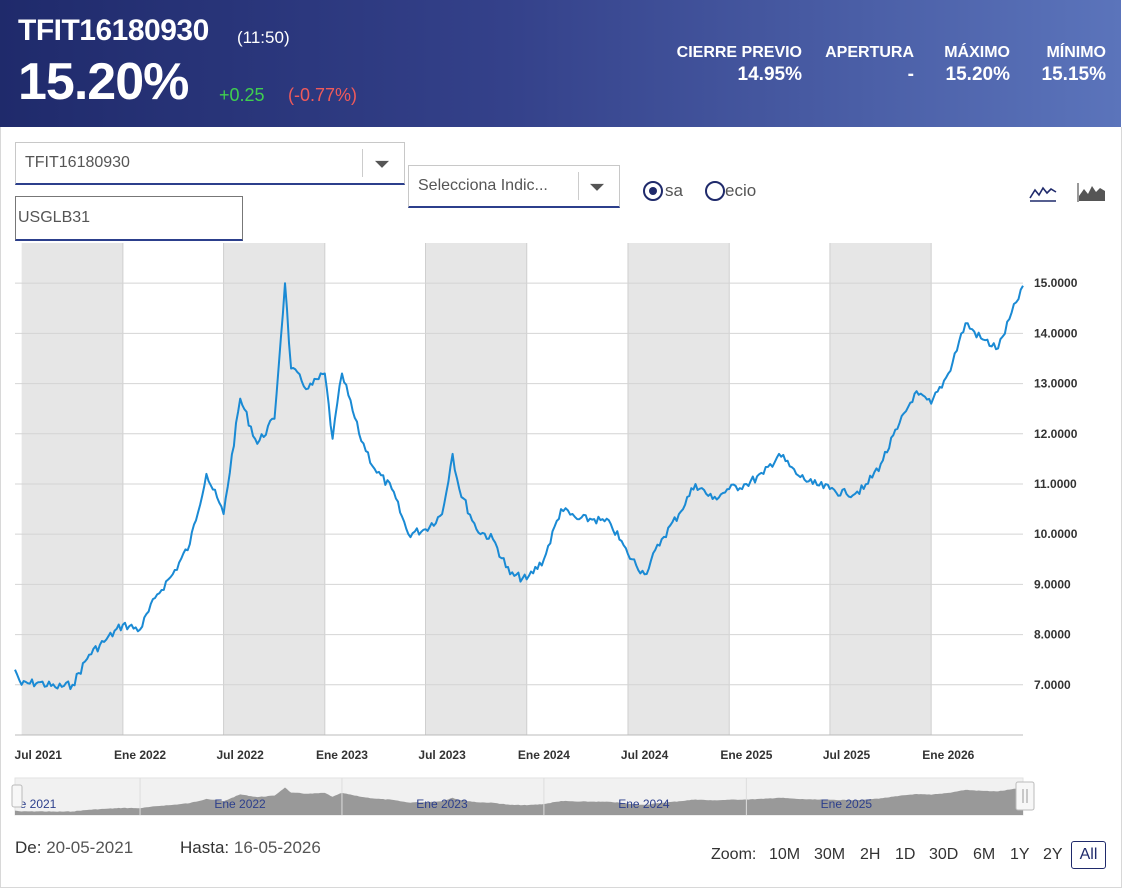 The width and height of the screenshot is (1125, 891). I want to click on range-from-label: De:, so click(28, 847).